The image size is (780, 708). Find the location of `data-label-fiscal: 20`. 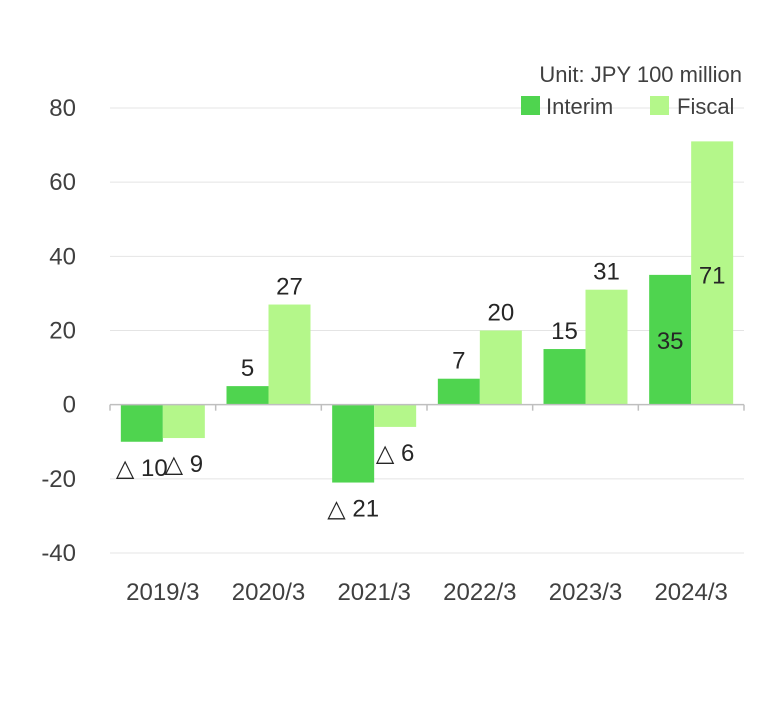

data-label-fiscal: 20 is located at coordinates (500, 313).